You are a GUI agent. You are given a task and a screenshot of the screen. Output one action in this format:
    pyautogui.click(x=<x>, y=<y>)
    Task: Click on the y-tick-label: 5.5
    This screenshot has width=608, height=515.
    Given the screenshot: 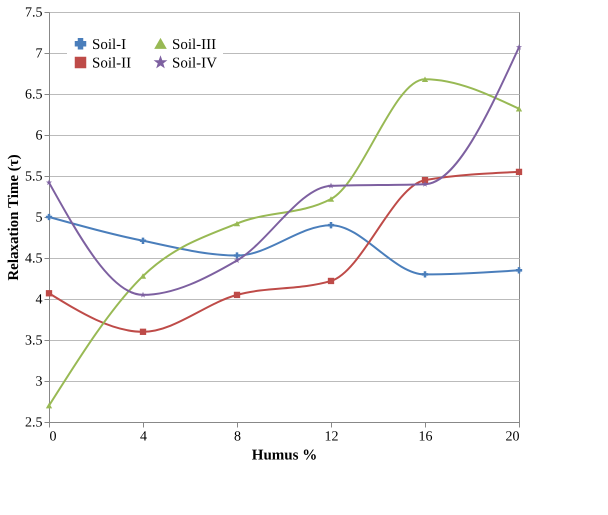 What is the action you would take?
    pyautogui.click(x=33, y=177)
    